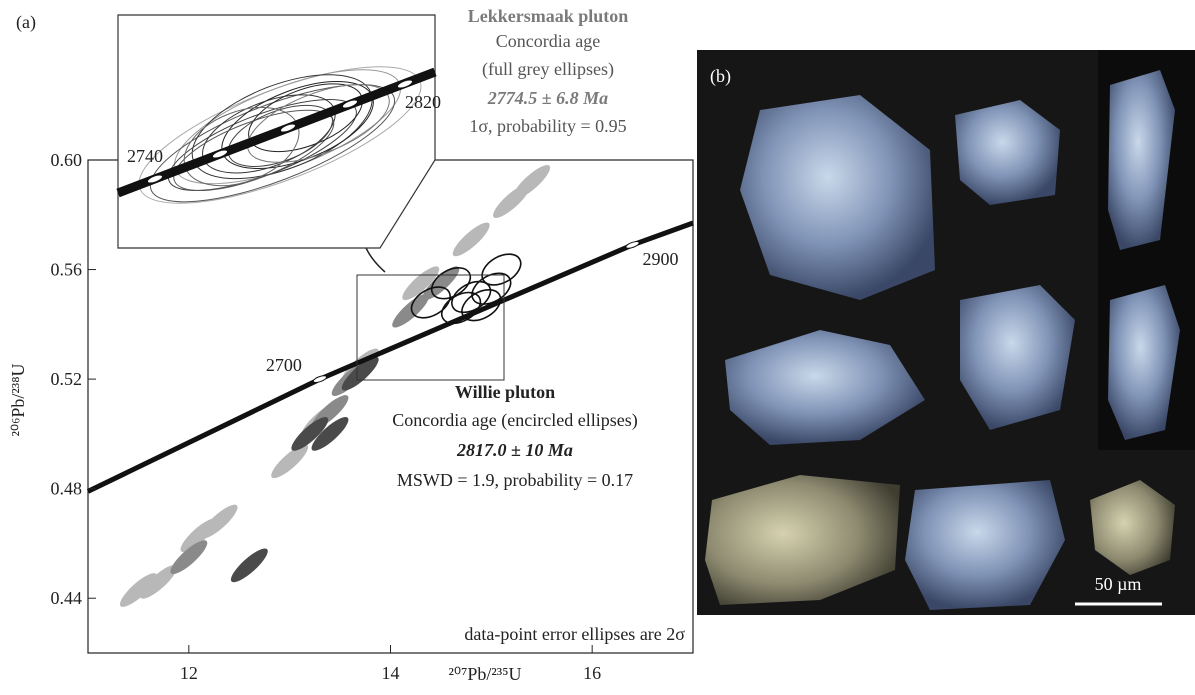  Describe the element at coordinates (26, 22) in the screenshot. I see `panel-label: (a)` at that location.